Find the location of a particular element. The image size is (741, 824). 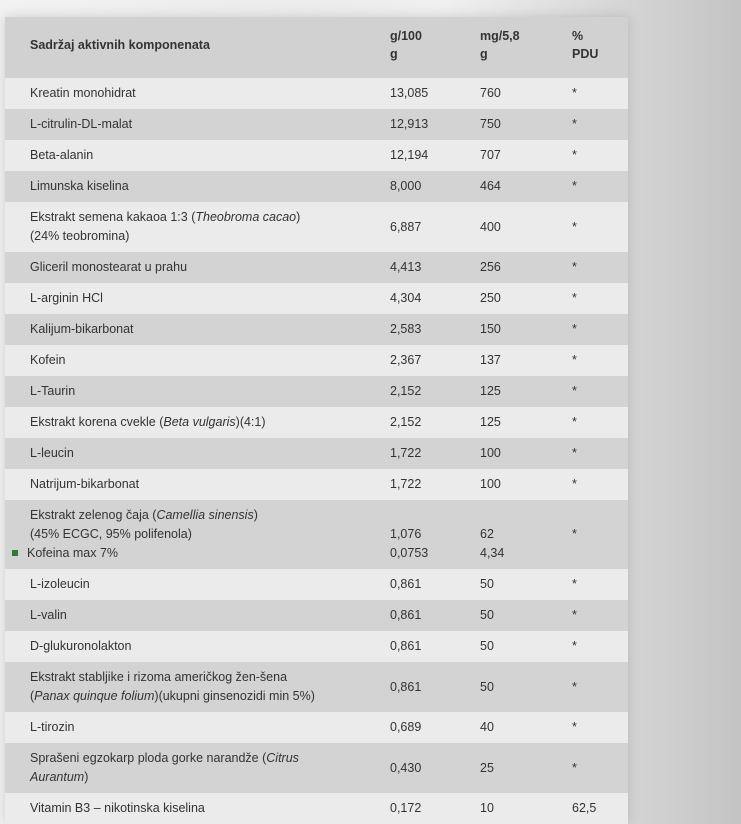

name-text: L-leucin is located at coordinates (52, 453).